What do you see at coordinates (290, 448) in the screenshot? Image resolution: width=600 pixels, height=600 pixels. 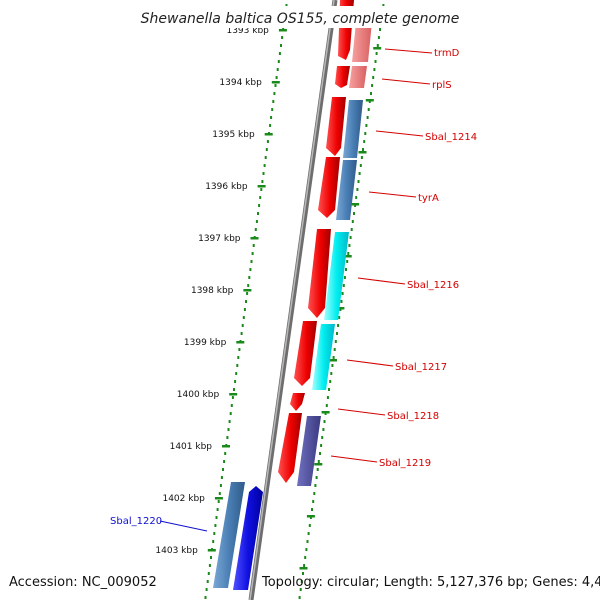 I see `gene-Sbal_1219-arrow` at bounding box center [290, 448].